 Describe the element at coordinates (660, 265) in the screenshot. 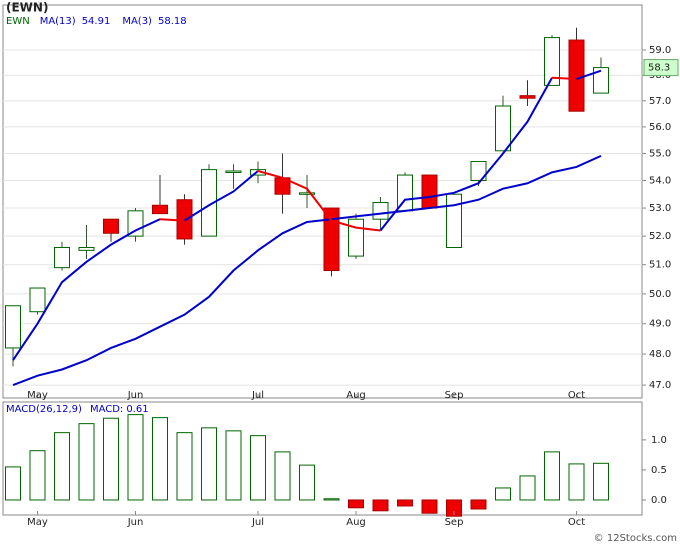

I see `y-tick-label: 51.0` at that location.